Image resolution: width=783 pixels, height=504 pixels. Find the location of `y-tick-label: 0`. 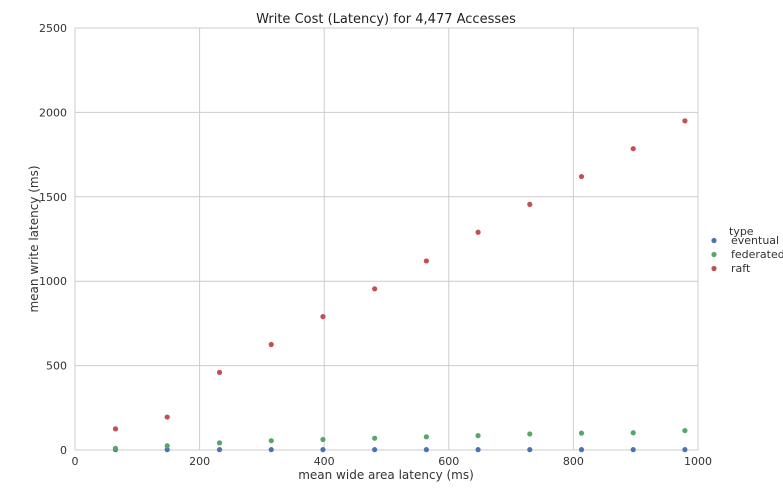

y-tick-label: 0 is located at coordinates (63, 450).